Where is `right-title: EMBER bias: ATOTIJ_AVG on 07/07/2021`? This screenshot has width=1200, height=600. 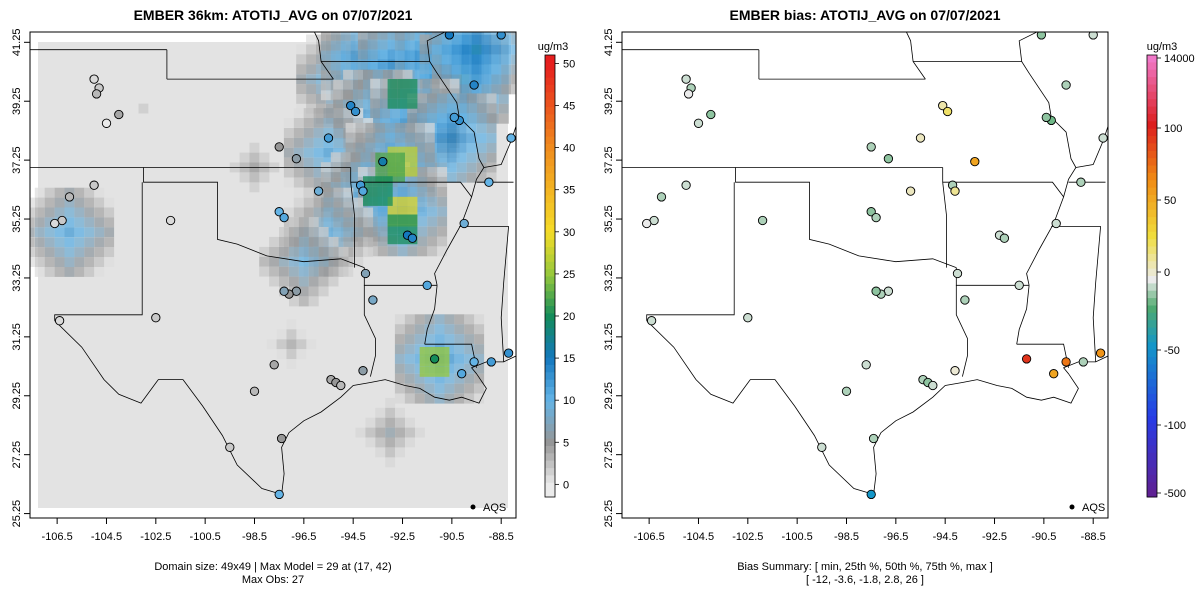 right-title: EMBER bias: ATOTIJ_AVG on 07/07/2021 is located at coordinates (864, 15).